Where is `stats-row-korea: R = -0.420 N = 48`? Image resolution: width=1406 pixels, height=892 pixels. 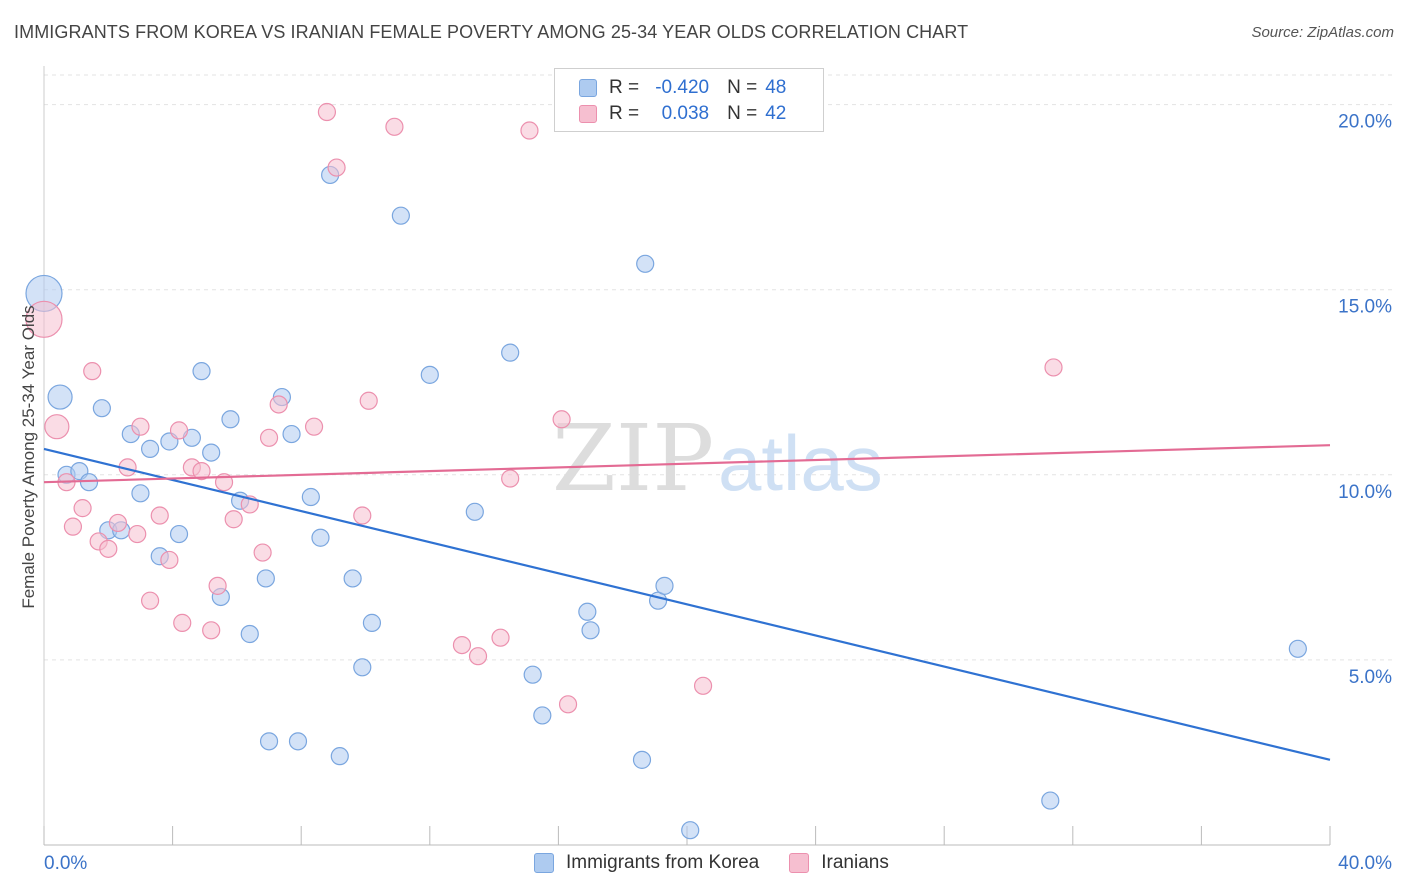 stats-row-korea: R = -0.420 N = 48 is located at coordinates (682, 88).